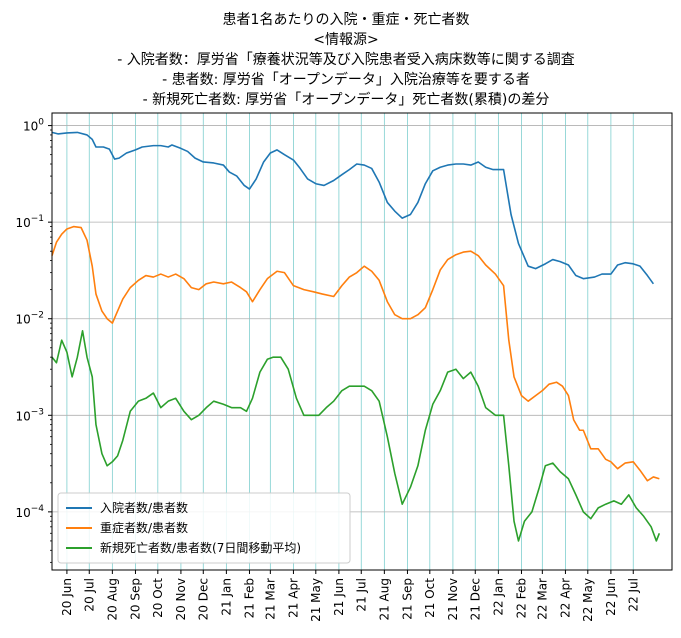 The width and height of the screenshot is (681, 638). What do you see at coordinates (204, 528) in the screenshot?
I see `legend-box` at bounding box center [204, 528].